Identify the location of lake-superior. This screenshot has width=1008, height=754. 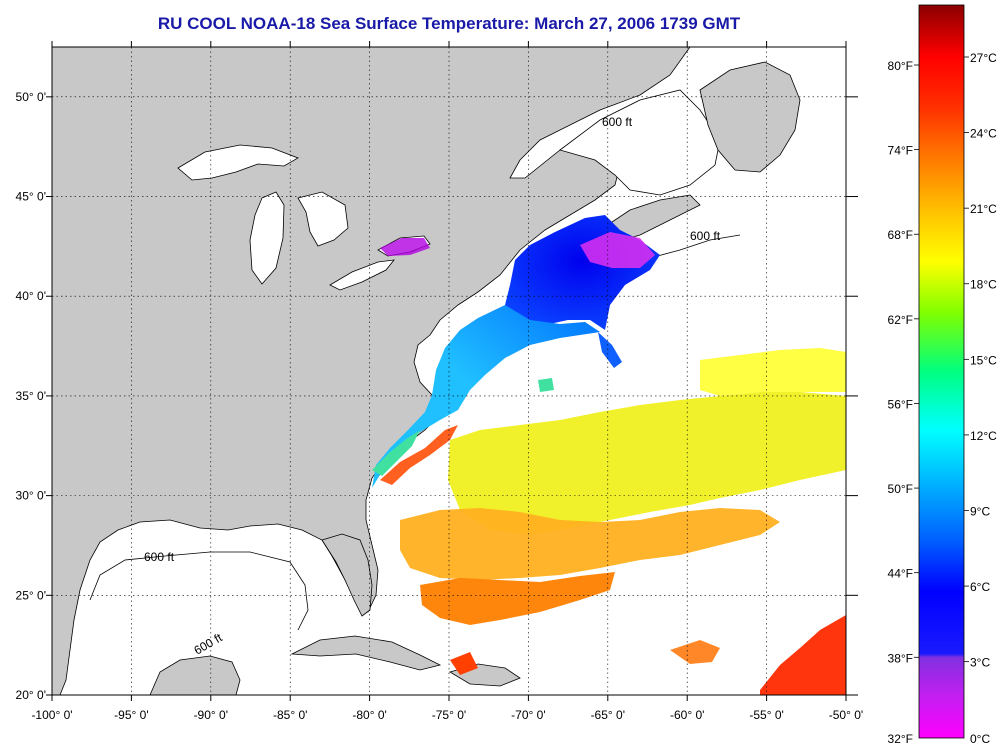
(238, 162).